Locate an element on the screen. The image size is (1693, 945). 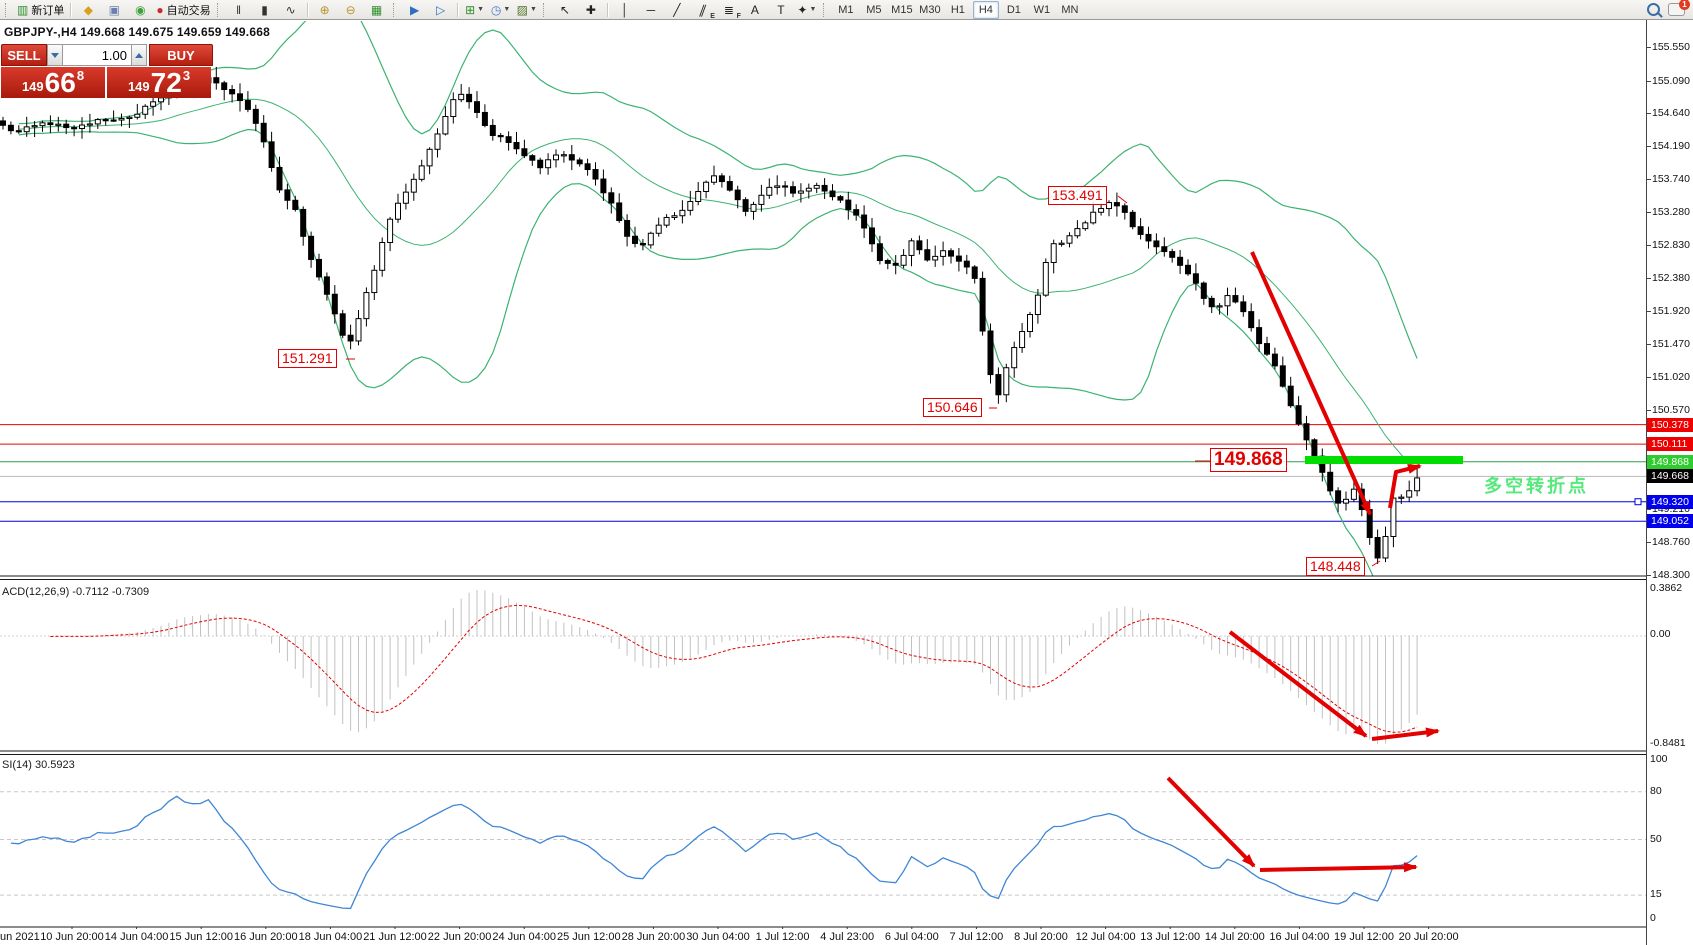
timeframe-button-mn: MN is located at coordinates (1070, 9).